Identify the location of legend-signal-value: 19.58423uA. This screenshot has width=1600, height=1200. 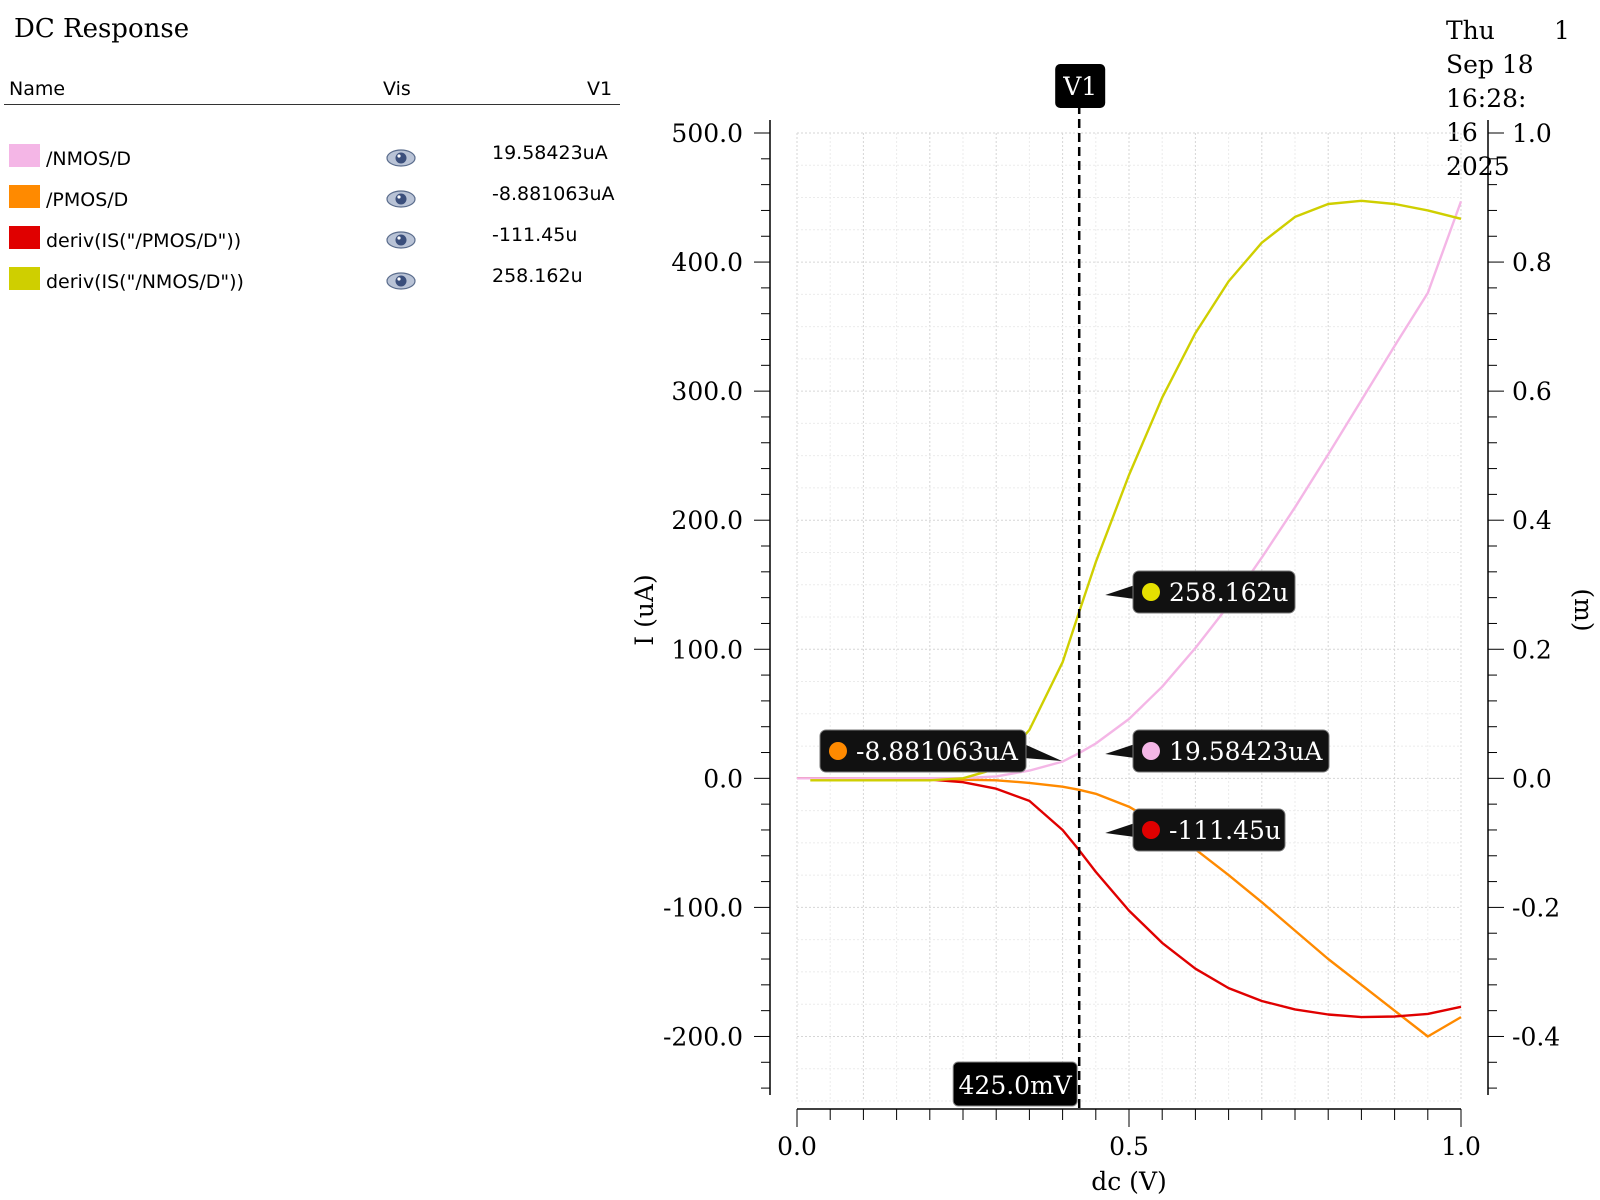
(550, 153).